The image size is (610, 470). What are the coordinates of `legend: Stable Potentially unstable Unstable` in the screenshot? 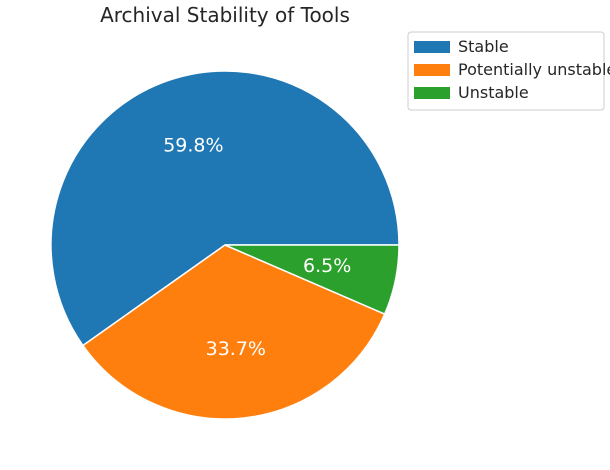 It's located at (508, 71).